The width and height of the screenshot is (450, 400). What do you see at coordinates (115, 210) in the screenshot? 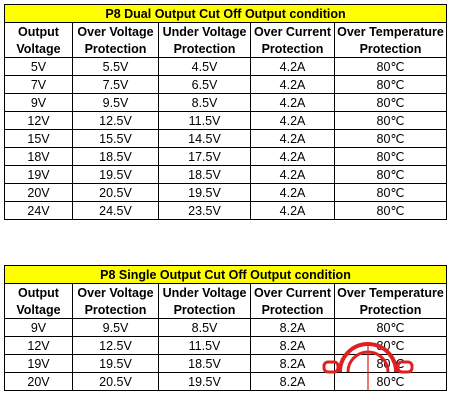
I see `cell-over-voltage: 24.5V` at bounding box center [115, 210].